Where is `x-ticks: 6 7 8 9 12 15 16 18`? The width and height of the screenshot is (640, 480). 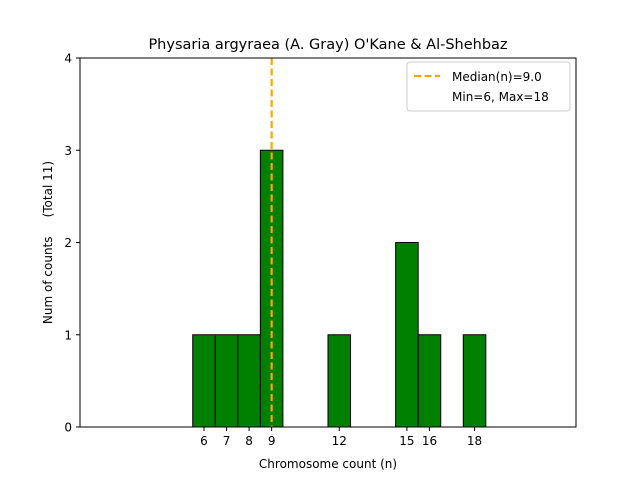 x-ticks: 6 7 8 9 12 15 16 18 is located at coordinates (341, 437).